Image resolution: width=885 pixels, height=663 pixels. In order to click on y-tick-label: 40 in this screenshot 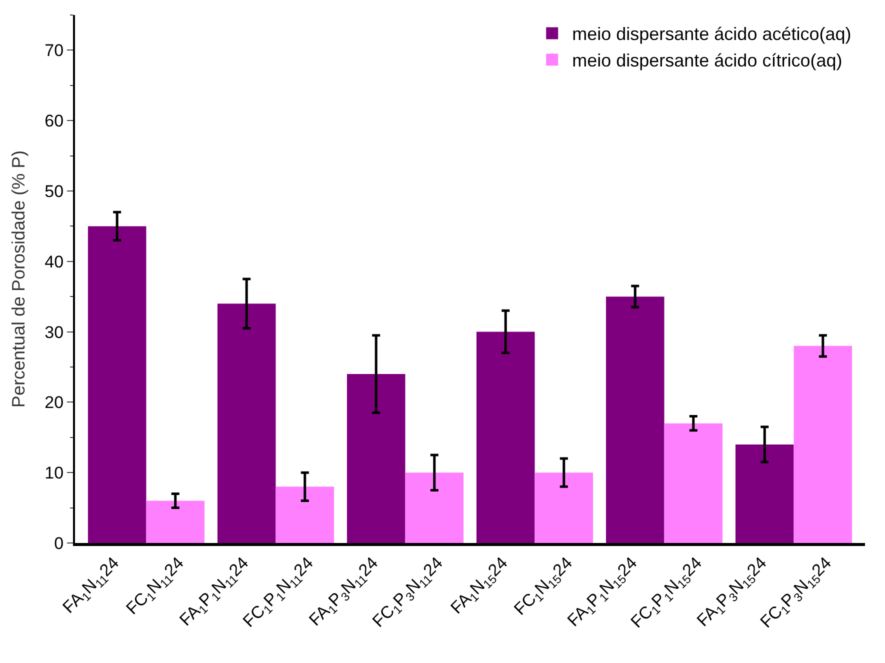, I will do `click(54, 262)`.